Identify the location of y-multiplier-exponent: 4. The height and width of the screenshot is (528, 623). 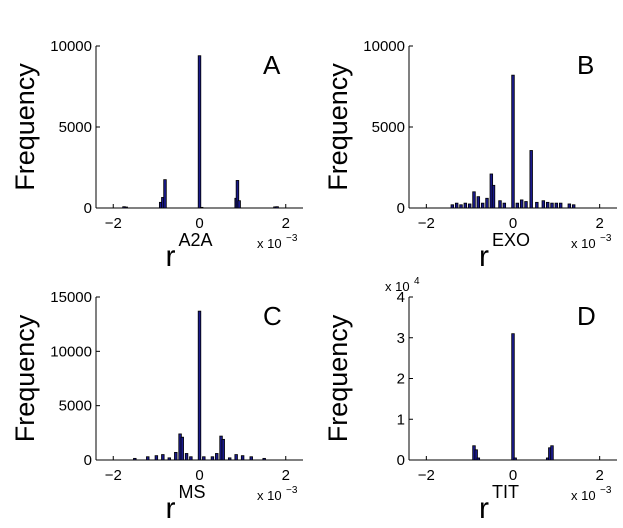
(417, 281).